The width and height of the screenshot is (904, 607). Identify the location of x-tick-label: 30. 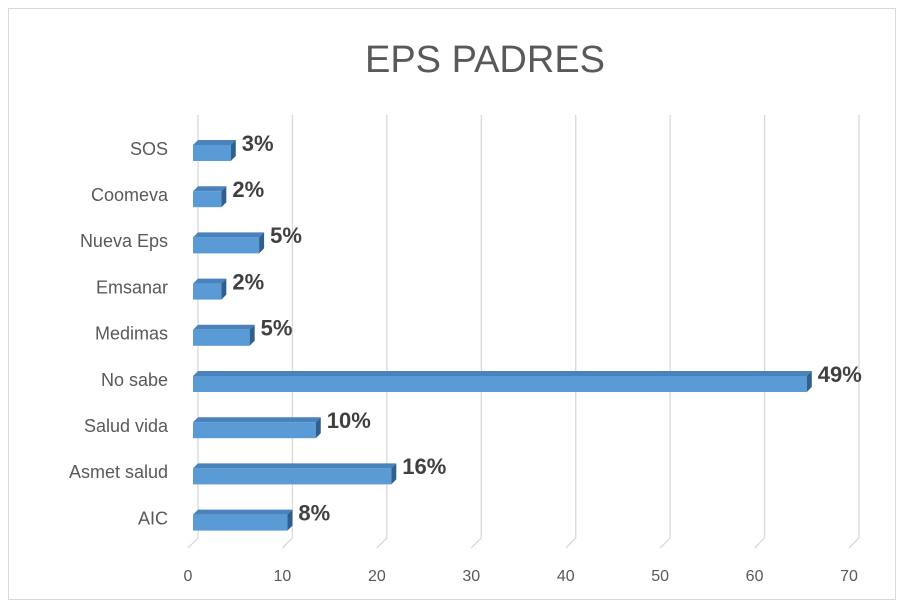
(471, 576).